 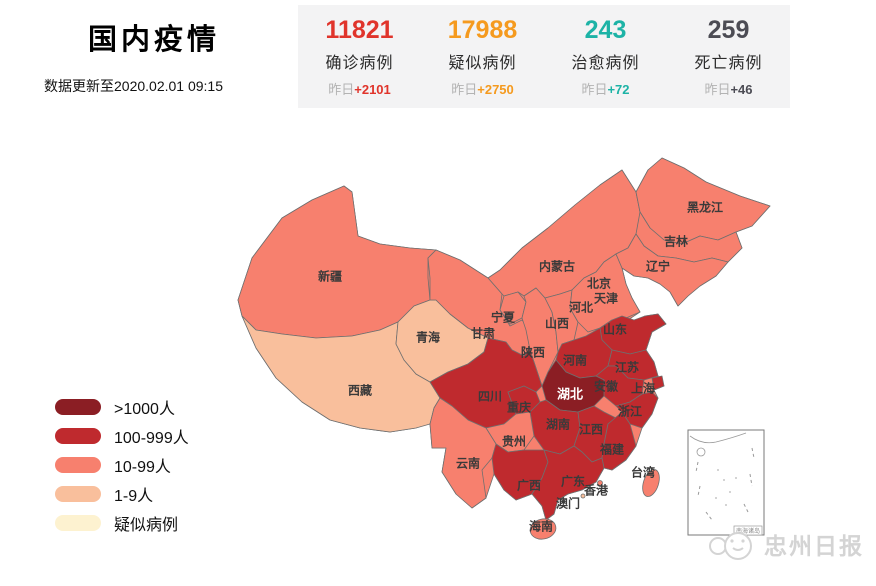 What do you see at coordinates (78, 522) in the screenshot?
I see `legend-swatch-suspected` at bounding box center [78, 522].